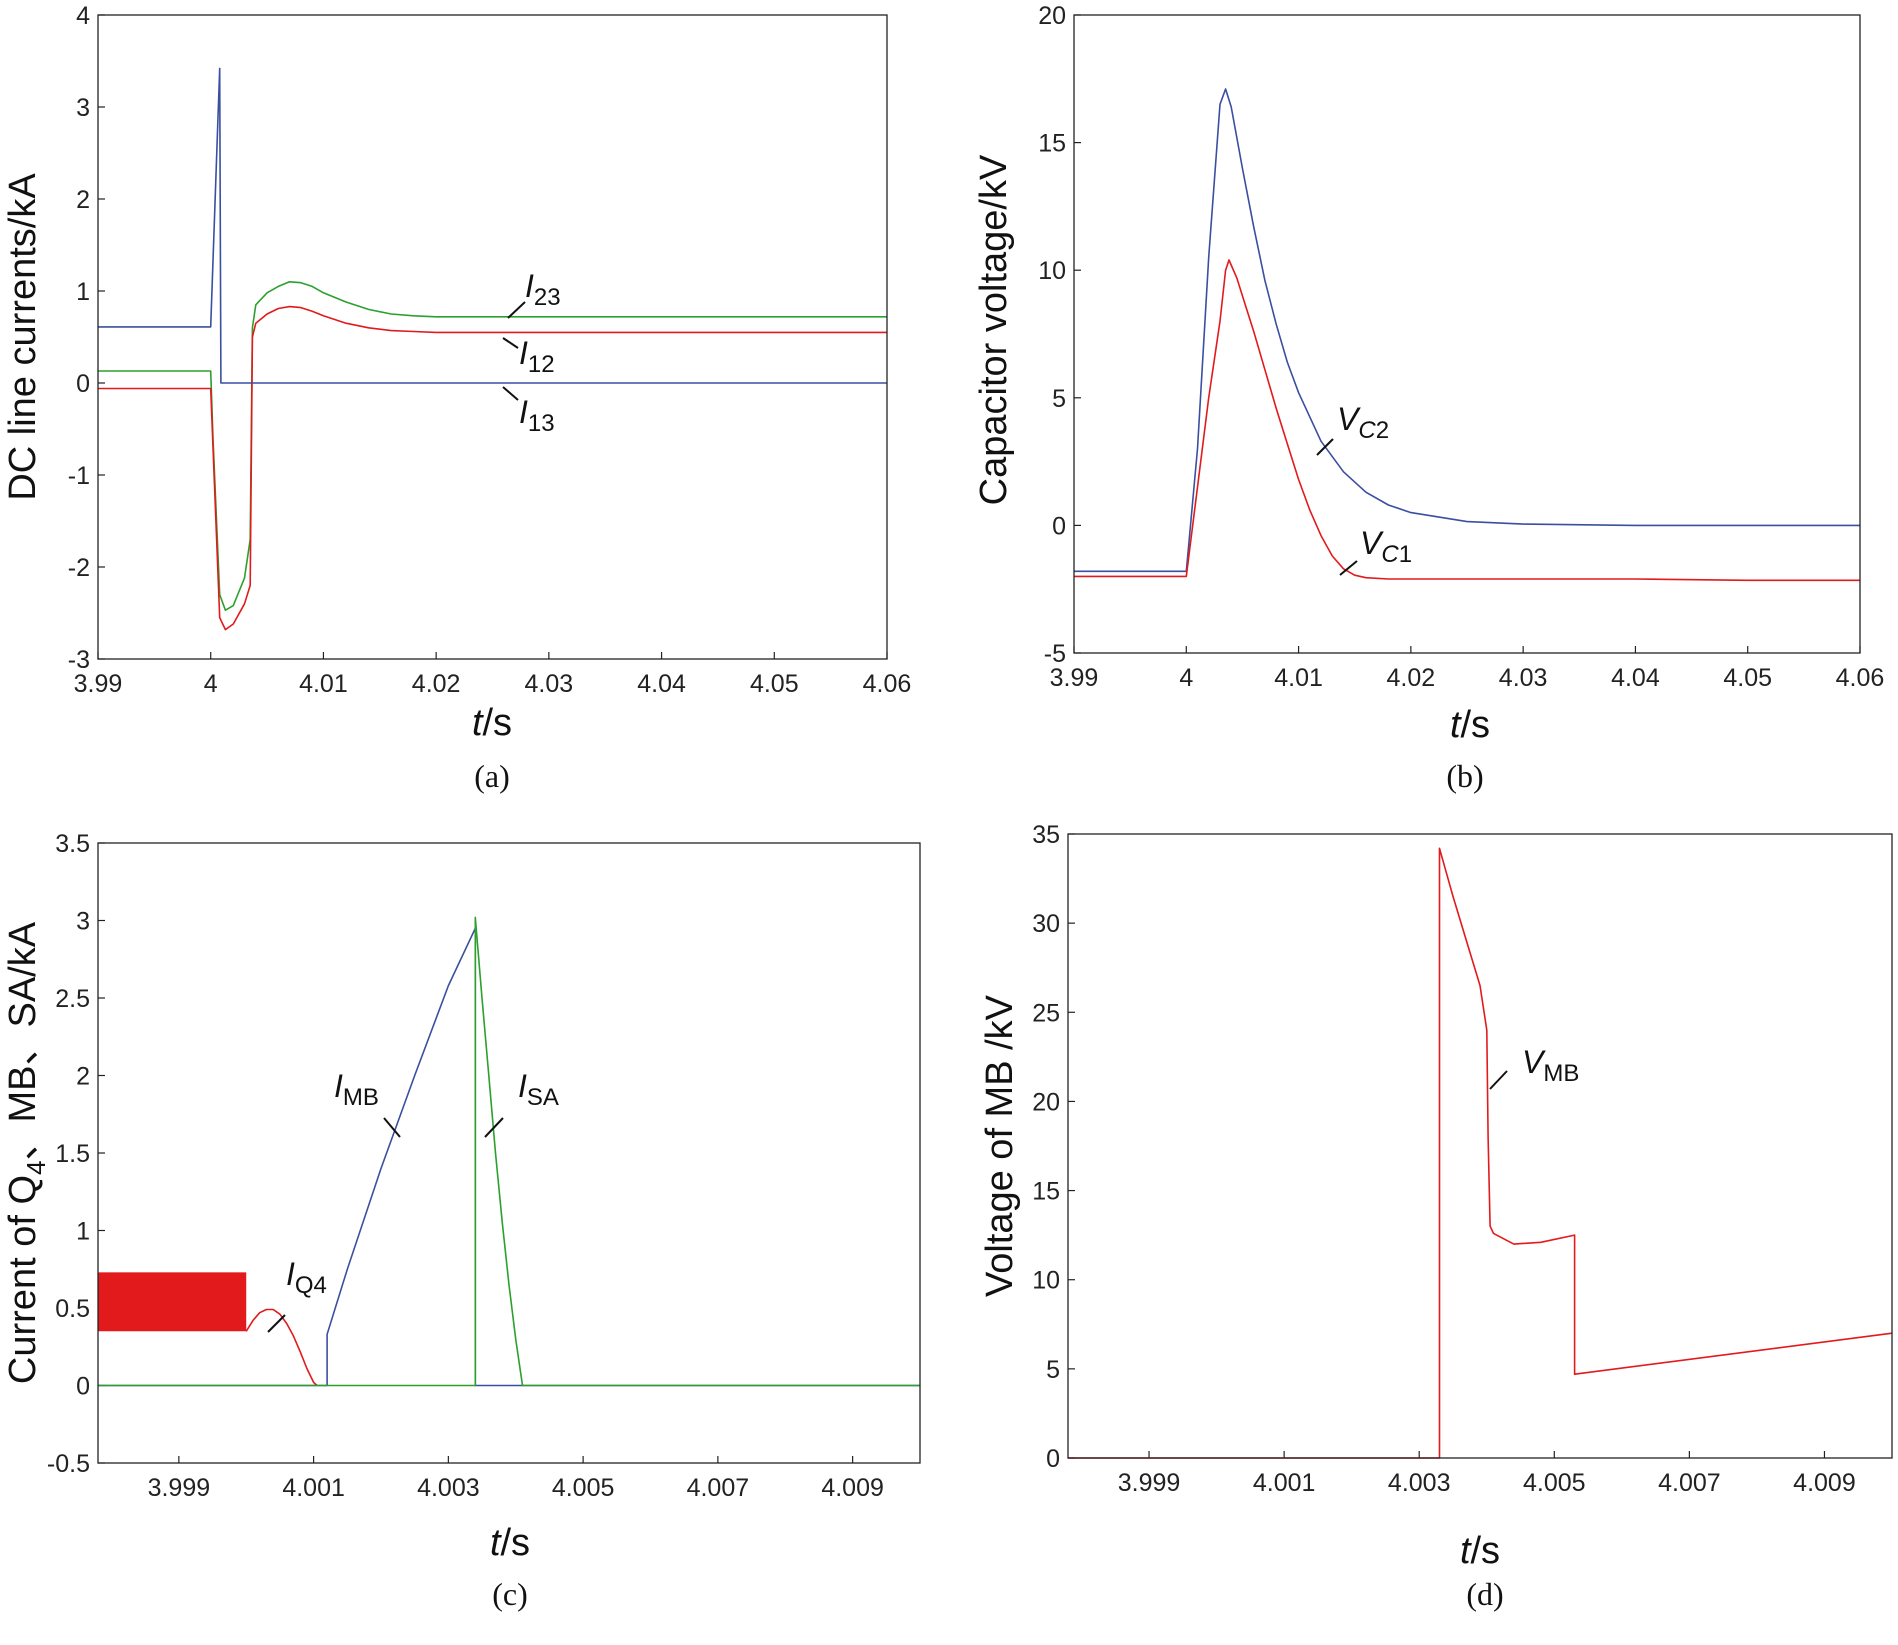  What do you see at coordinates (72, 1154) in the screenshot?
I see `y-tick-label: 1.5` at bounding box center [72, 1154].